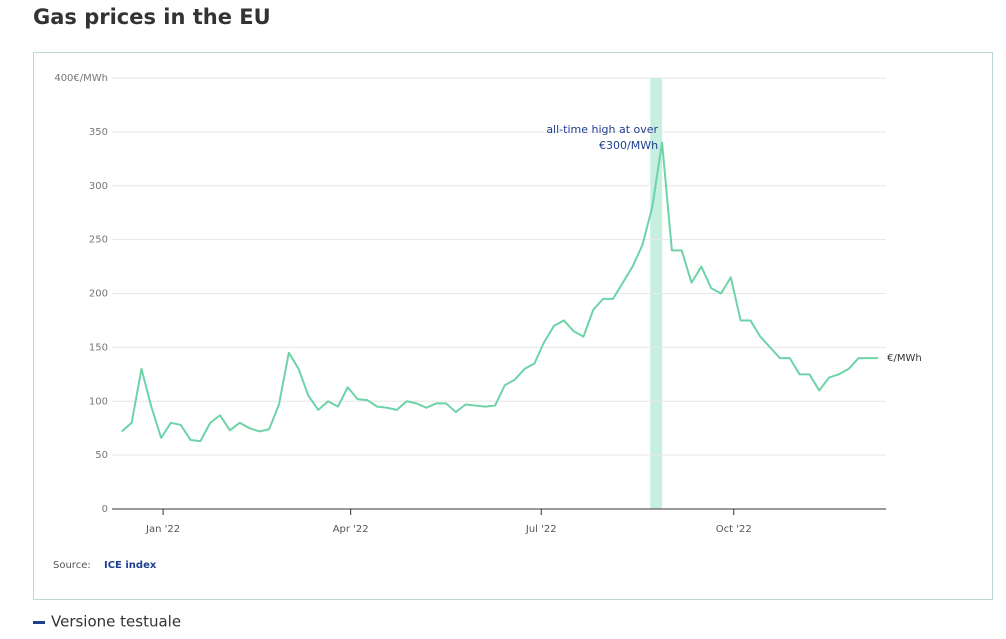  What do you see at coordinates (130, 565) in the screenshot?
I see `source-link: ICE index` at bounding box center [130, 565].